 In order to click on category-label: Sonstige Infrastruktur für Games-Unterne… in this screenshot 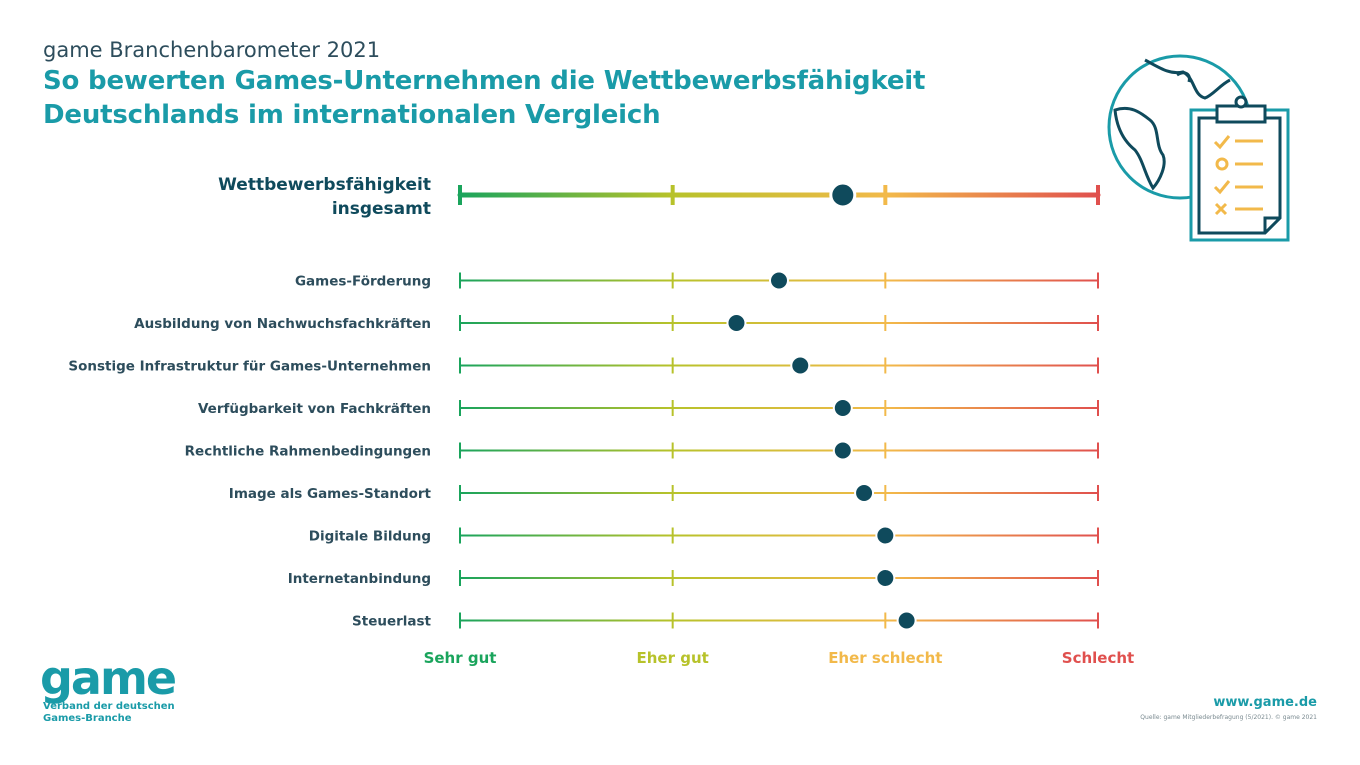, I will do `click(249, 367)`.